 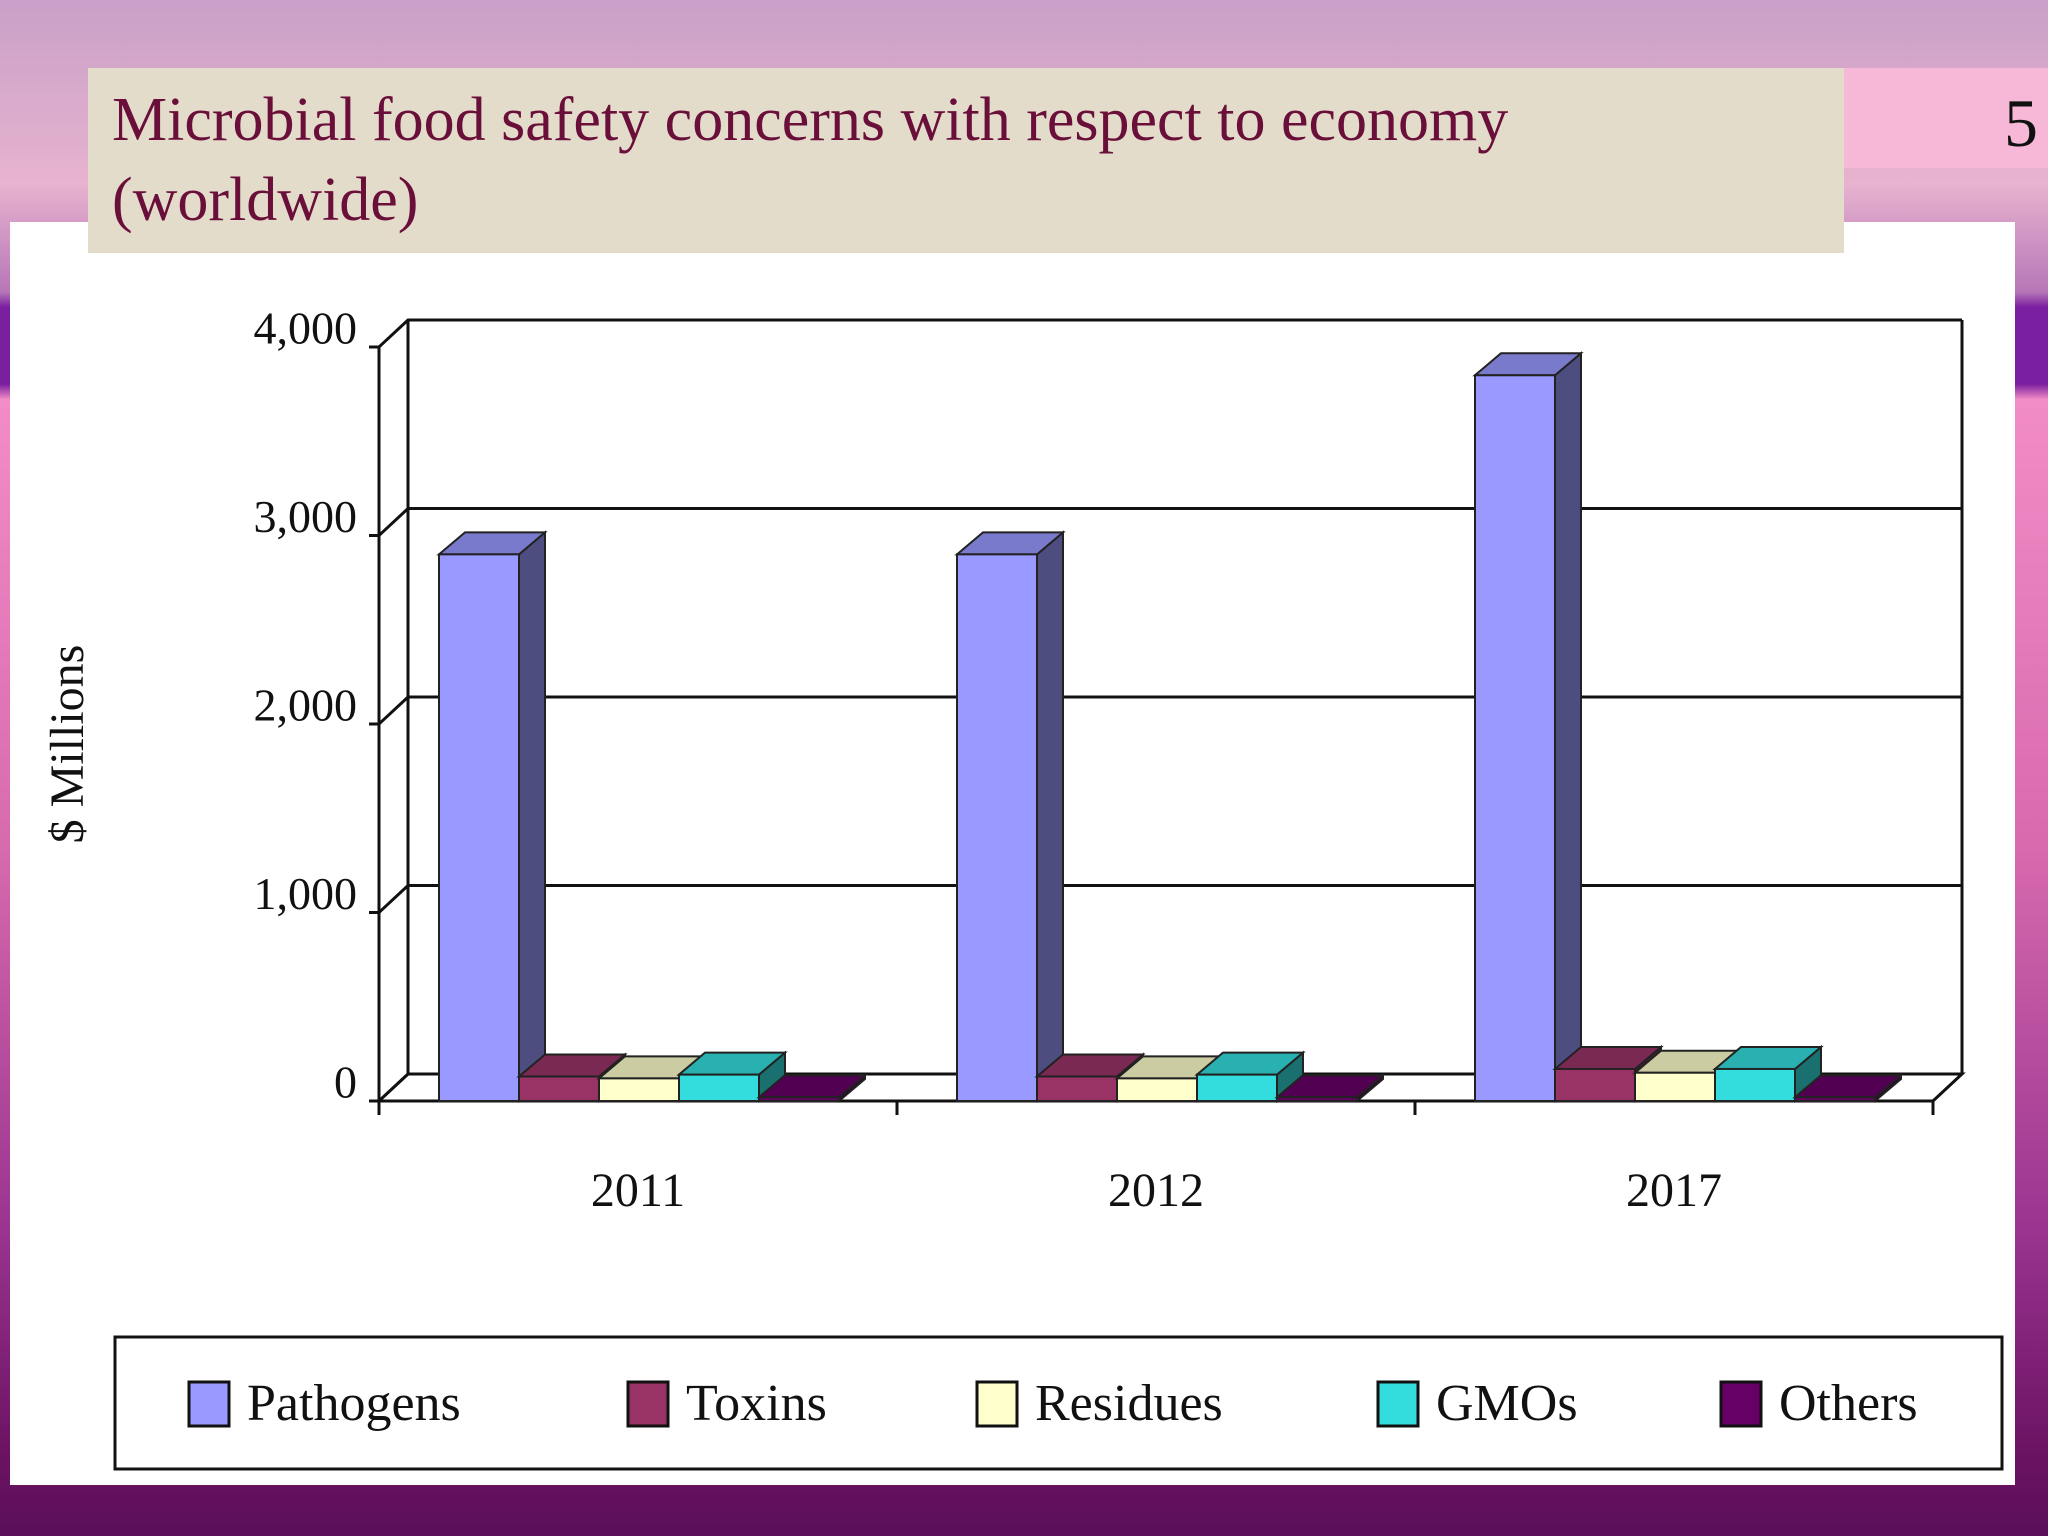 What do you see at coordinates (1507, 1403) in the screenshot?
I see `legend-label: GMOs` at bounding box center [1507, 1403].